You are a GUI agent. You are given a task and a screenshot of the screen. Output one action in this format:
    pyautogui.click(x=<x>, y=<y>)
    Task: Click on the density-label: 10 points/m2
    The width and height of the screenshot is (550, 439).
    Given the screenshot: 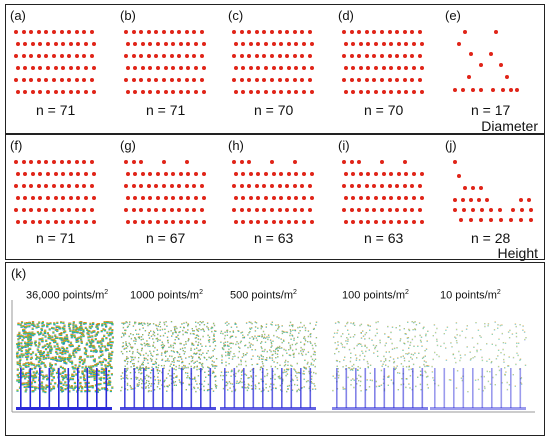 What is the action you would take?
    pyautogui.click(x=470, y=295)
    